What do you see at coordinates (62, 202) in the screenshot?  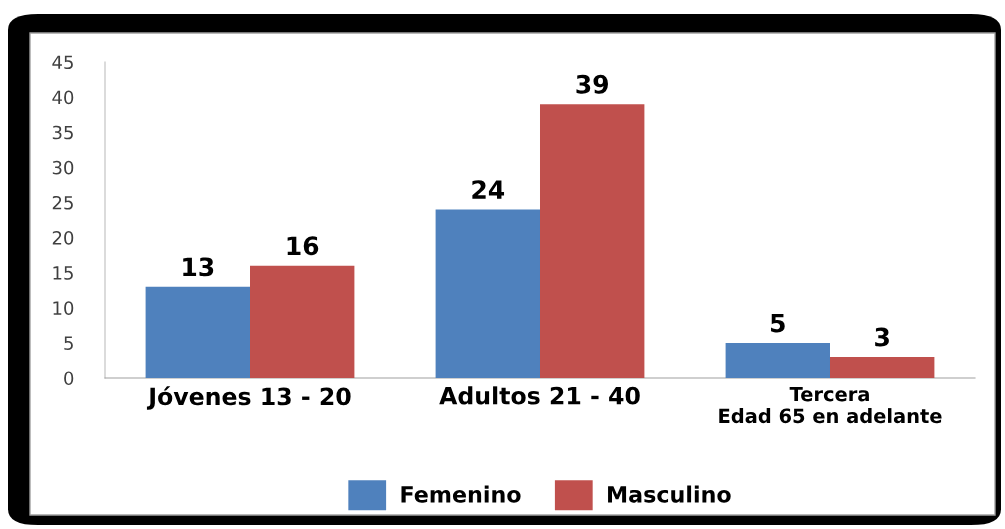 I see `y-tick-label: 25` at bounding box center [62, 202].